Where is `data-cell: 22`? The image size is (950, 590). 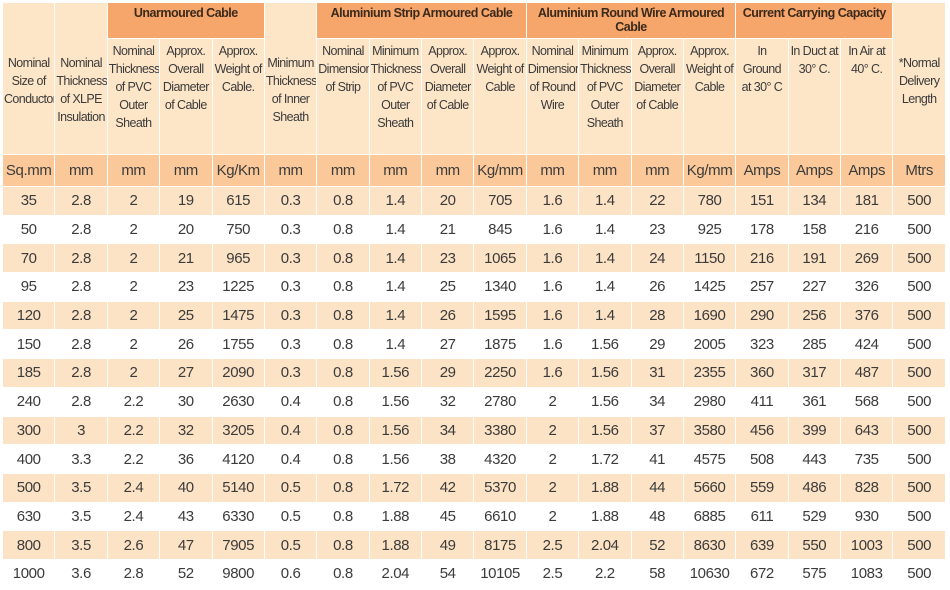 data-cell: 22 is located at coordinates (657, 201).